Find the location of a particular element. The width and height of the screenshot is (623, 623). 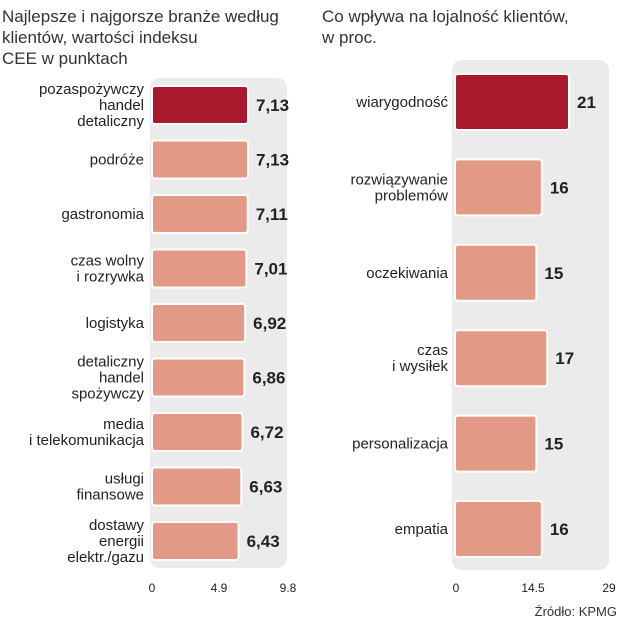

left-category-label: czas wolny i rozrywka is located at coordinates (108, 269).